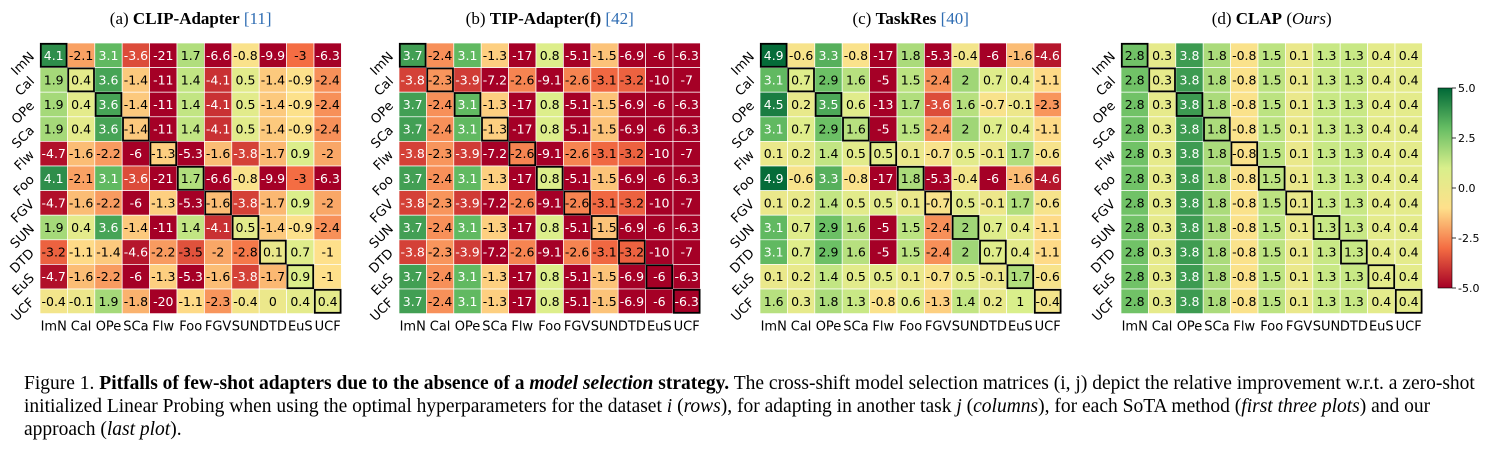 Image resolution: width=1500 pixels, height=466 pixels. What do you see at coordinates (383, 185) in the screenshot?
I see `y-tick-label: Foo` at bounding box center [383, 185].